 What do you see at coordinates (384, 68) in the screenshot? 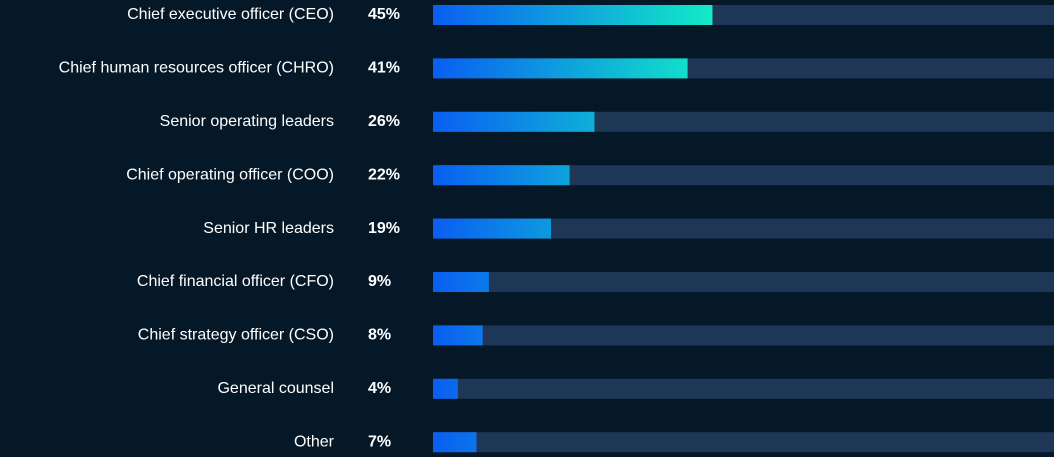
I see `value-label: 41%` at bounding box center [384, 68].